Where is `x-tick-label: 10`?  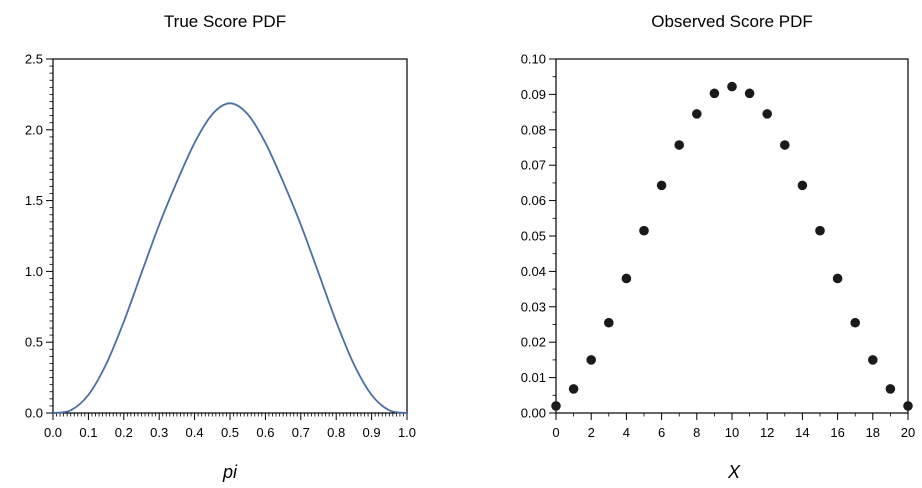
x-tick-label: 10 is located at coordinates (732, 432).